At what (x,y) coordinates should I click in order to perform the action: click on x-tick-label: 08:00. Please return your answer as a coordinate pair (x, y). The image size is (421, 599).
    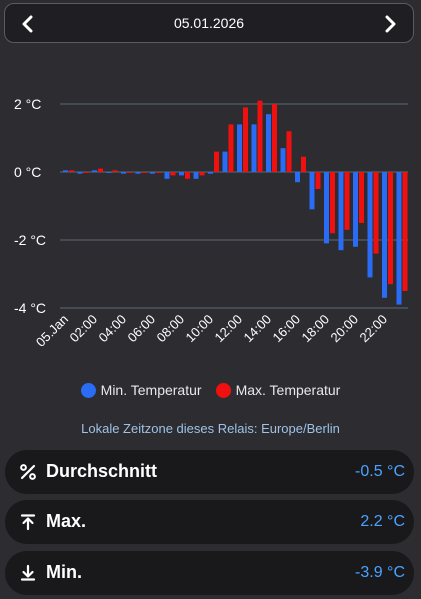
    Looking at the image, I should click on (171, 329).